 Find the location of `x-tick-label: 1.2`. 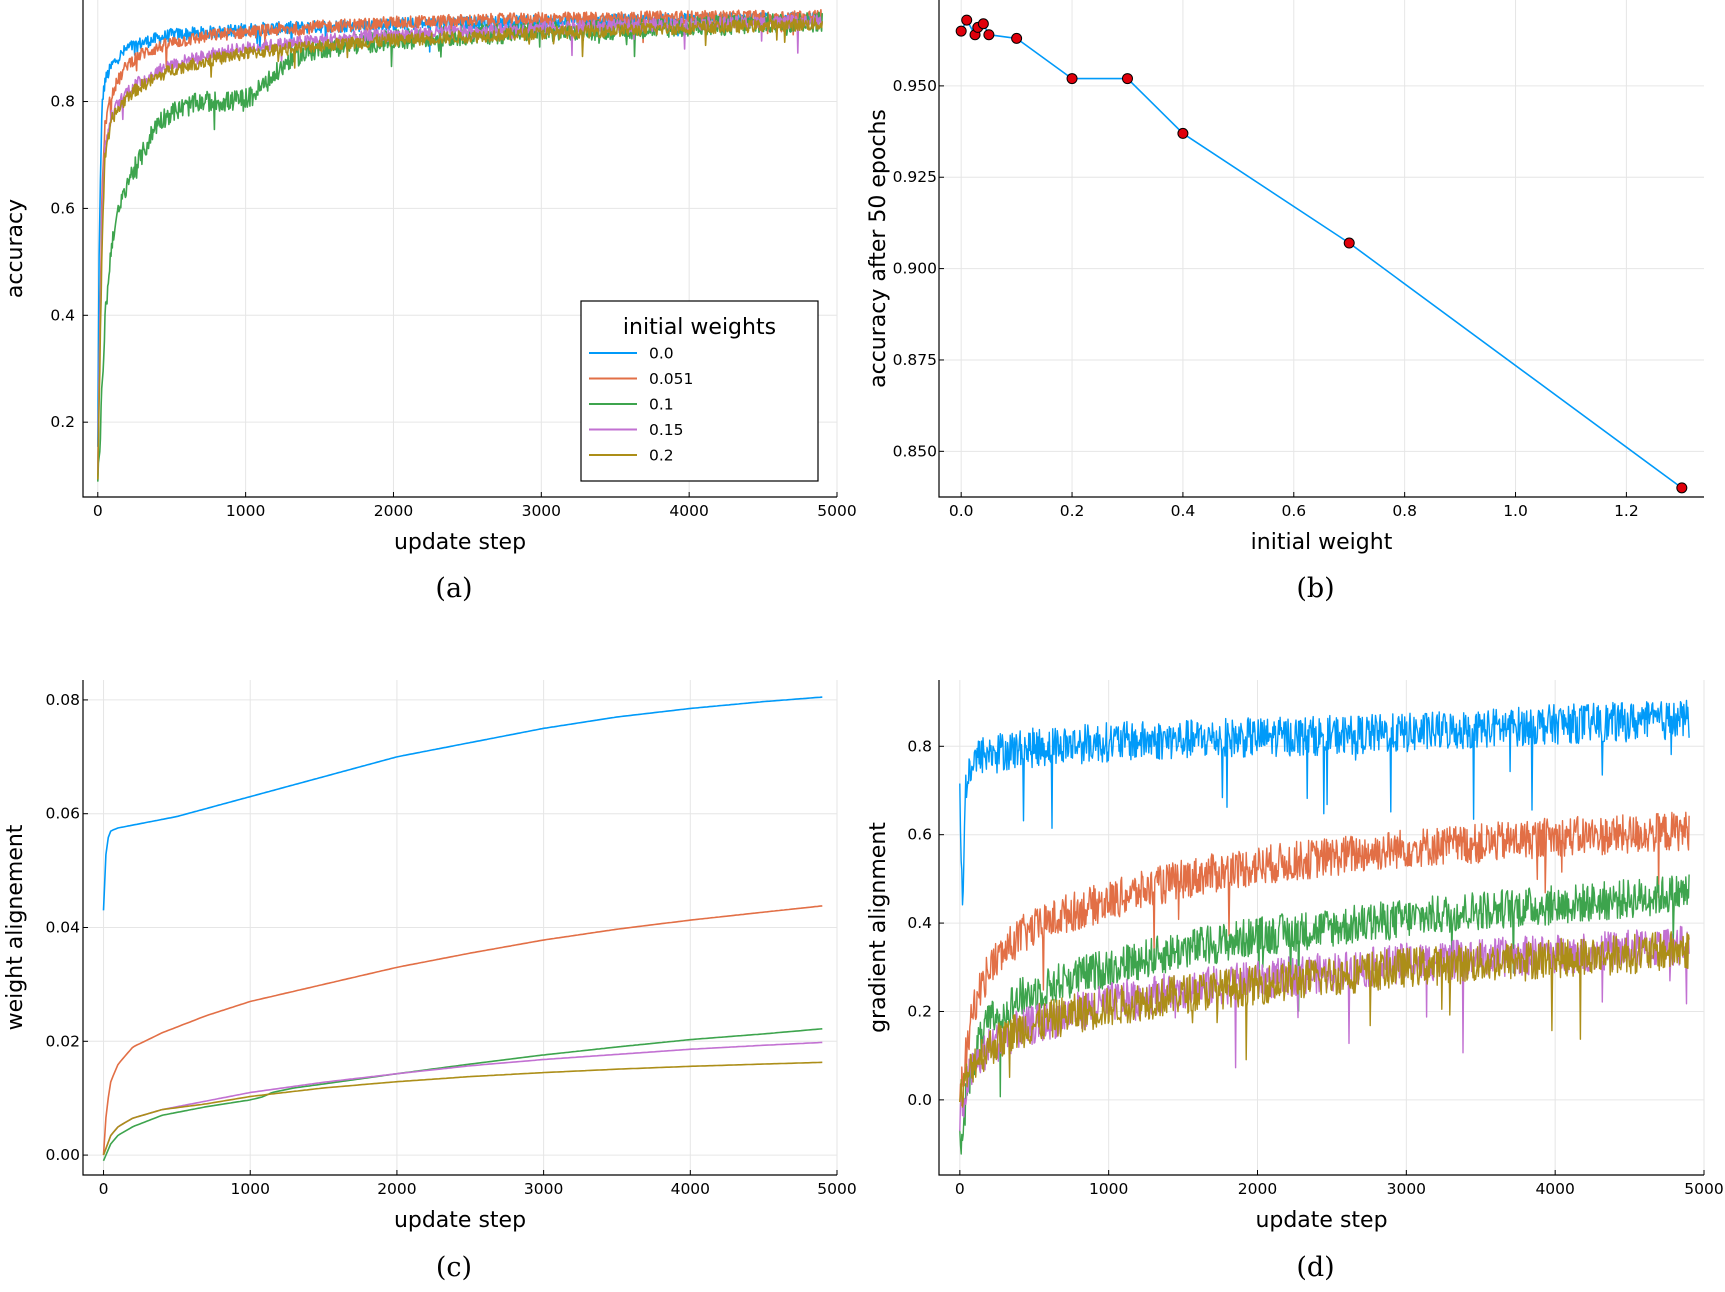

x-tick-label: 1.2 is located at coordinates (1626, 511).